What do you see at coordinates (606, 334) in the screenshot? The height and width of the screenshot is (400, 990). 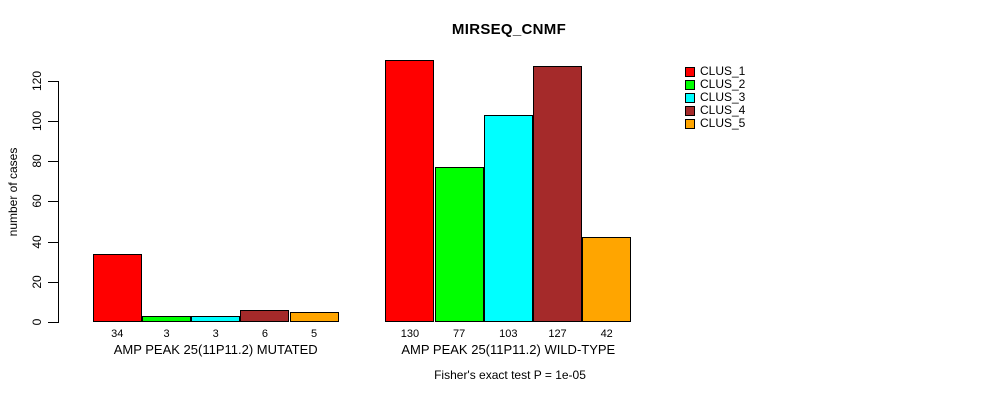 I see `bar-value-label: 42` at bounding box center [606, 334].